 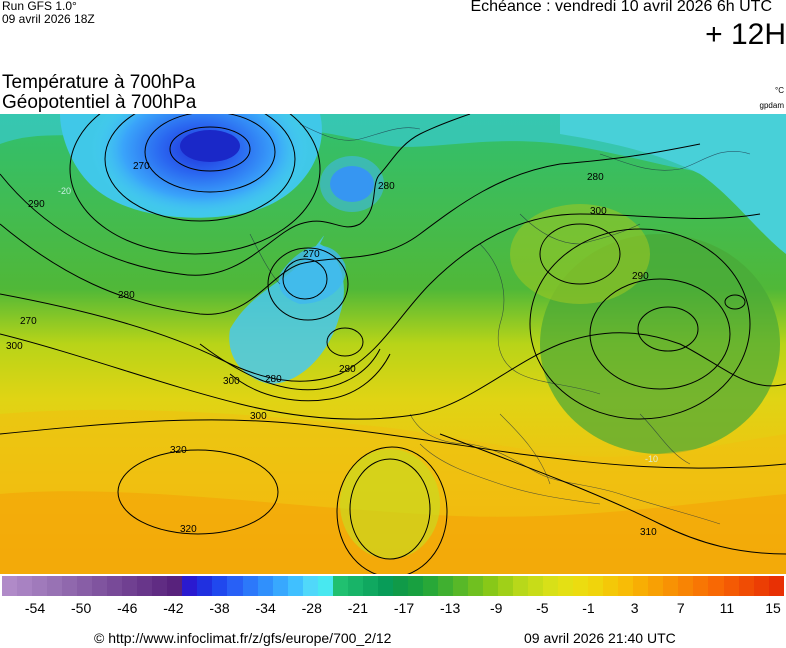 What do you see at coordinates (39, 6) in the screenshot?
I see `run-label: Run GFS 1.0°` at bounding box center [39, 6].